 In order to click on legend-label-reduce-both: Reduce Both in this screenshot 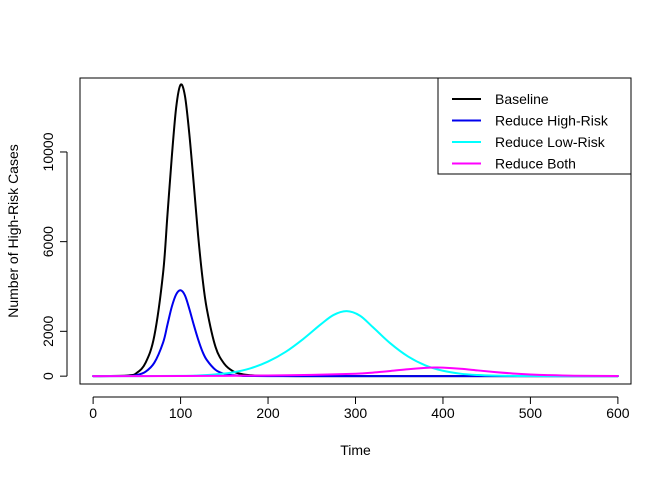, I will do `click(535, 164)`.